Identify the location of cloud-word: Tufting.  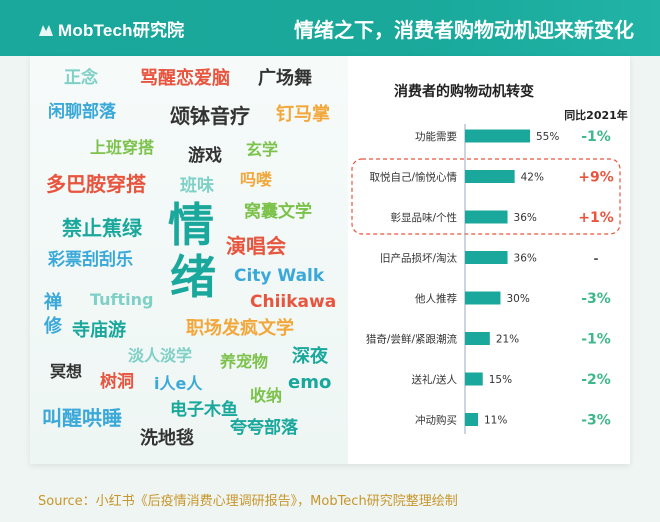
(122, 299).